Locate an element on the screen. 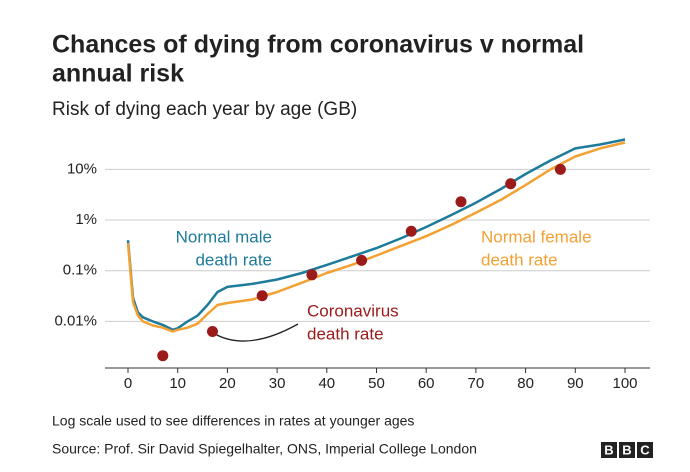  chart-subtitle: Risk of dying each year by age (GB) is located at coordinates (204, 109).